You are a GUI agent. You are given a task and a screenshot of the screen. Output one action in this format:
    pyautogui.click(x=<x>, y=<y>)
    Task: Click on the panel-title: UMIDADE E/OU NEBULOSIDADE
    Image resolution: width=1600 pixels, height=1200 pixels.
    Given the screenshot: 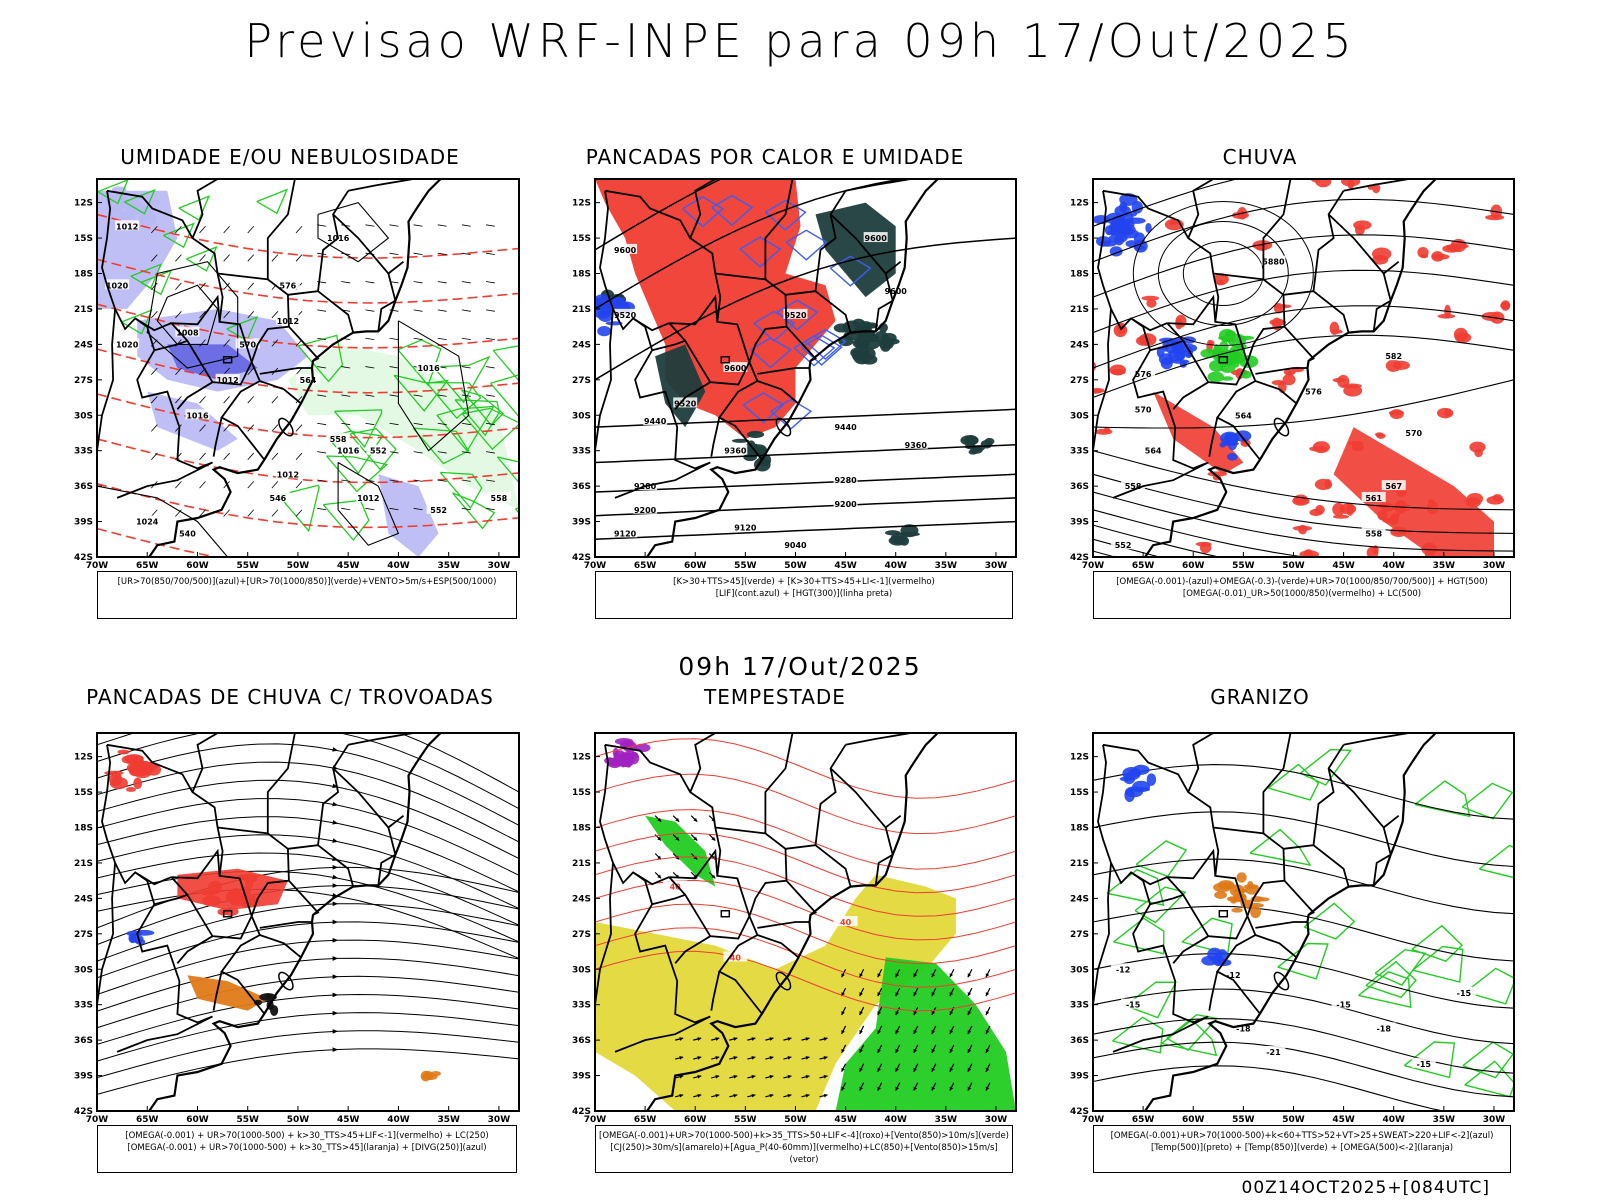 What is the action you would take?
    pyautogui.click(x=290, y=157)
    